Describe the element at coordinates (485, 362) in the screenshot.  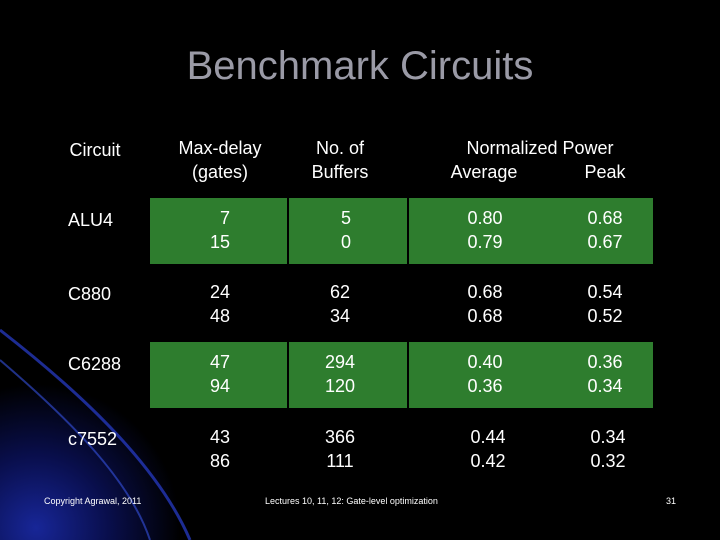
I see `average-value-1: 0.40` at that location.